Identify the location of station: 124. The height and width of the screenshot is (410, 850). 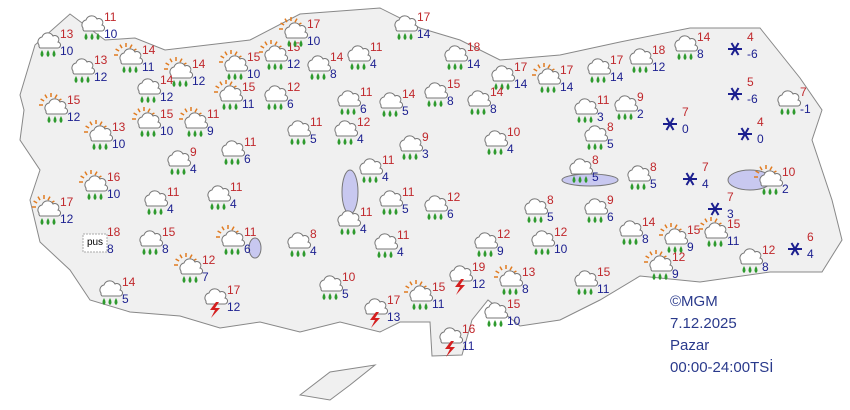
(352, 130).